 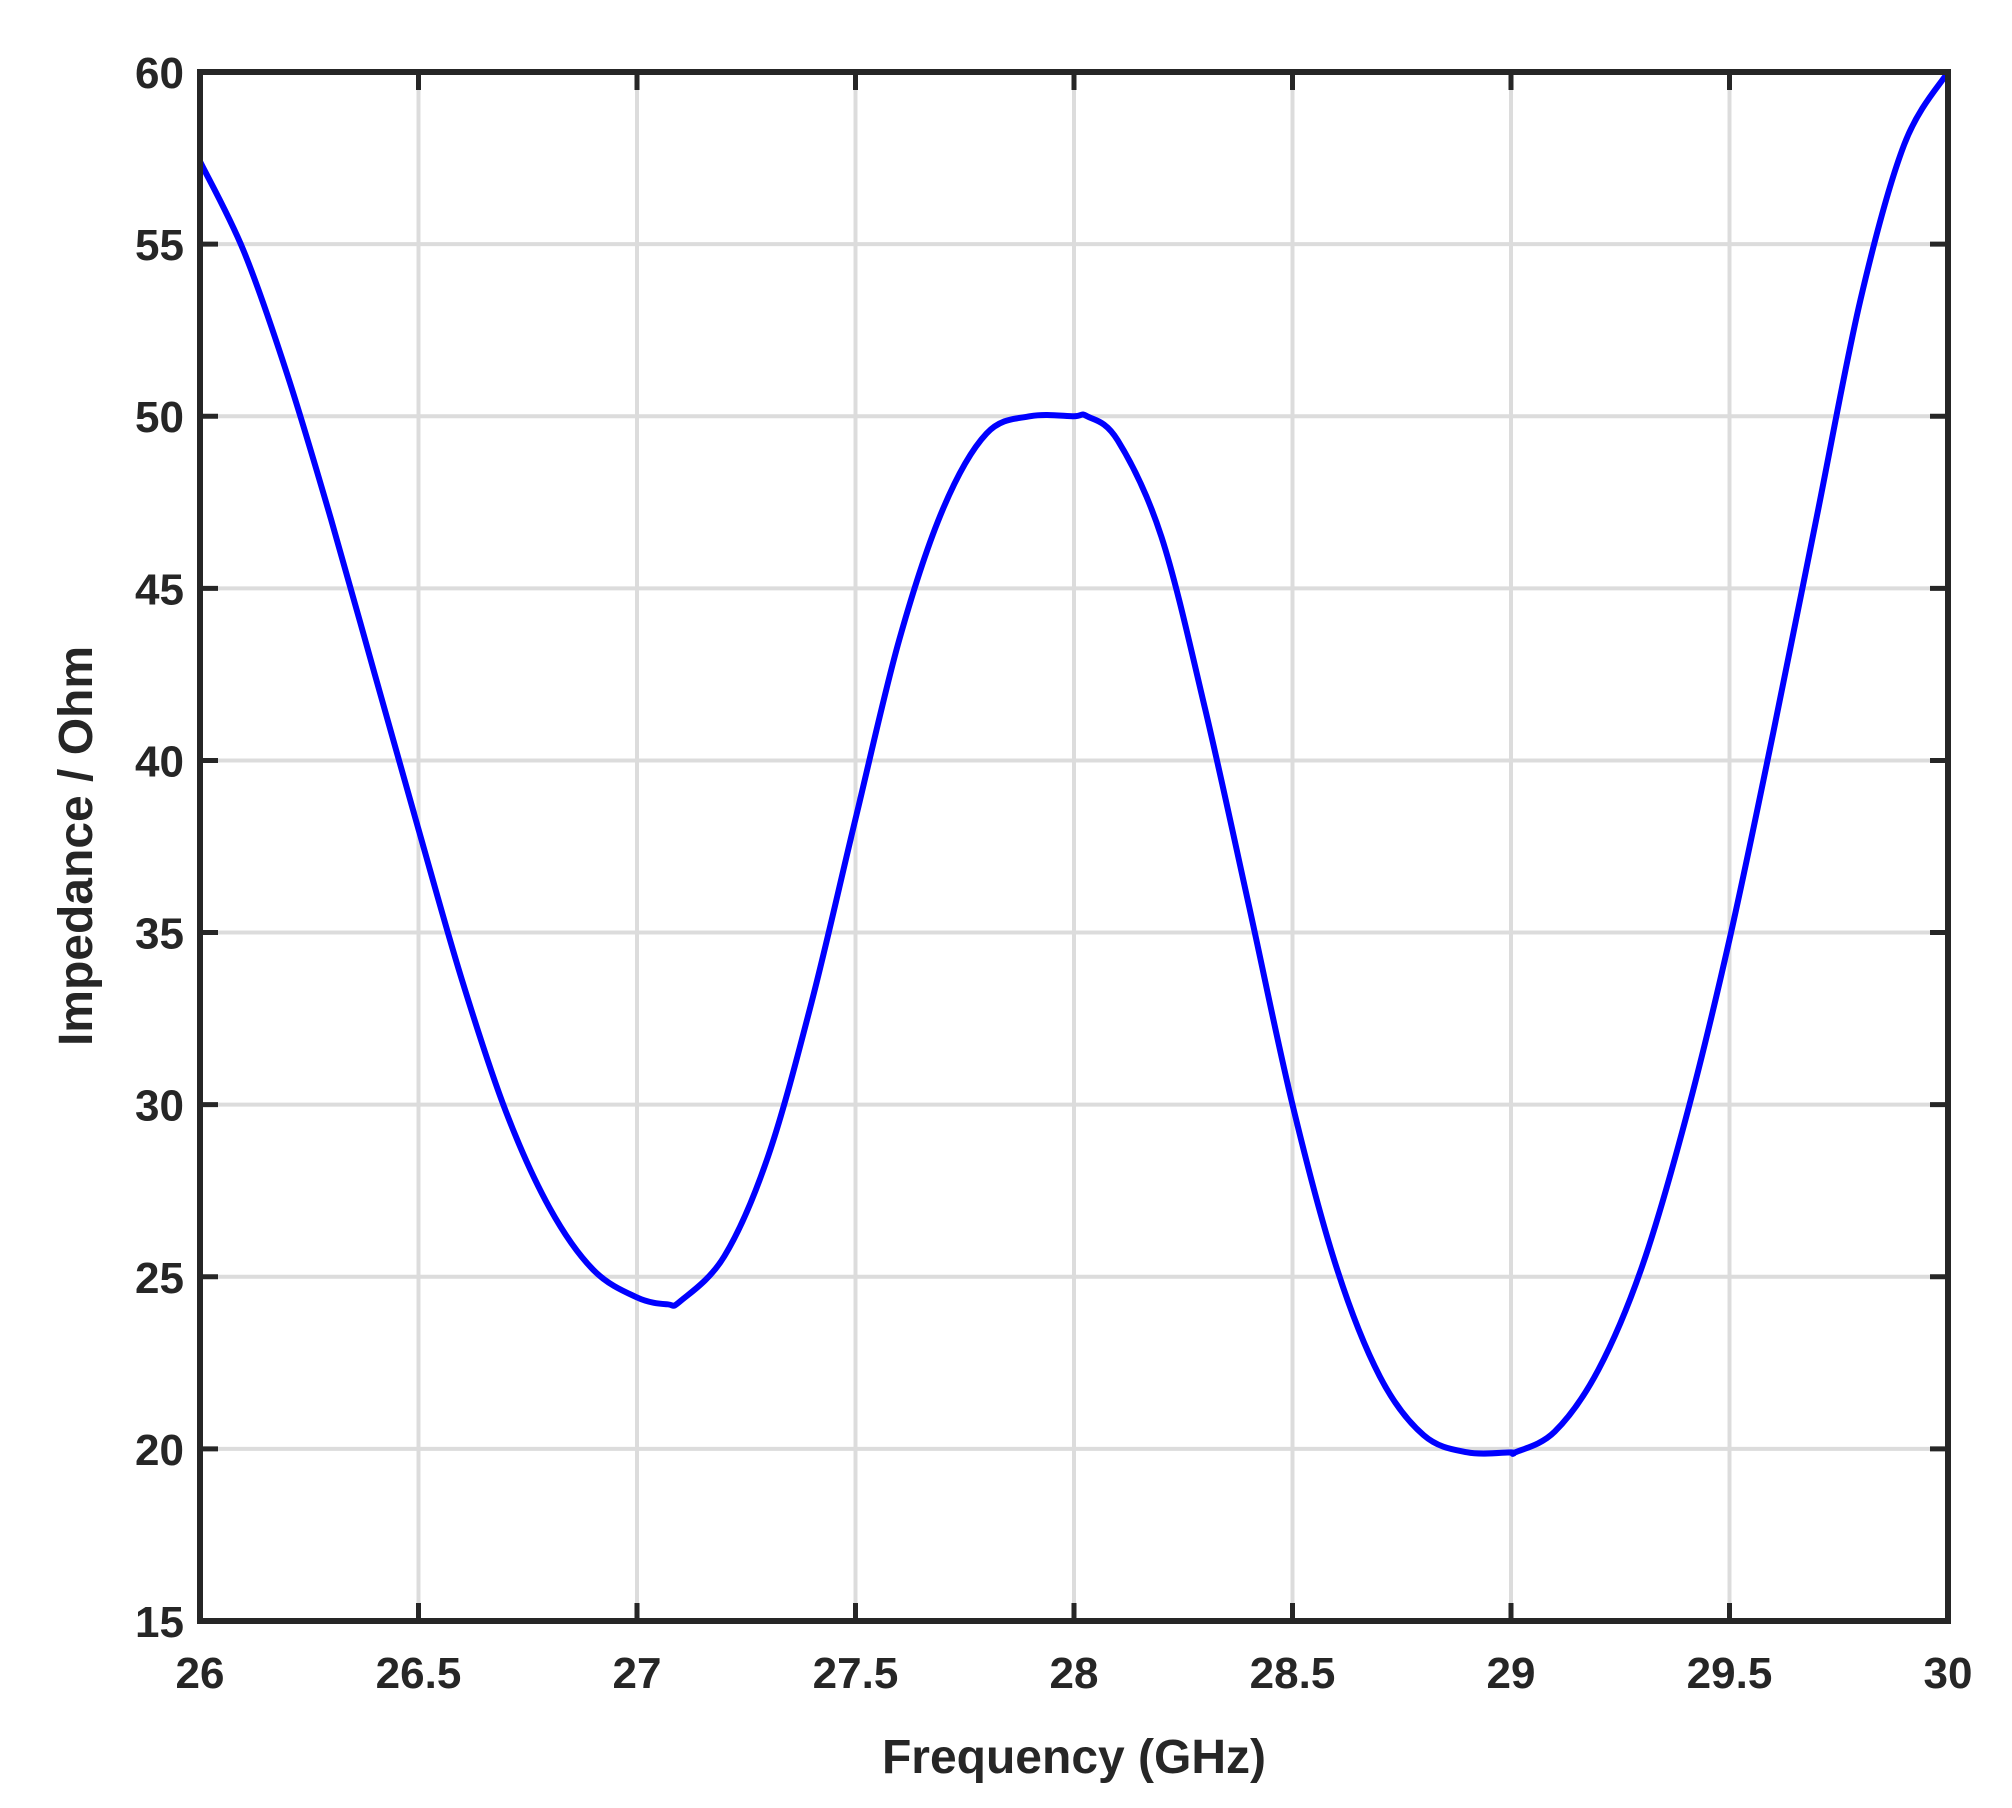 What do you see at coordinates (1074, 1757) in the screenshot?
I see `x-axis-title: Frequency (GHz)` at bounding box center [1074, 1757].